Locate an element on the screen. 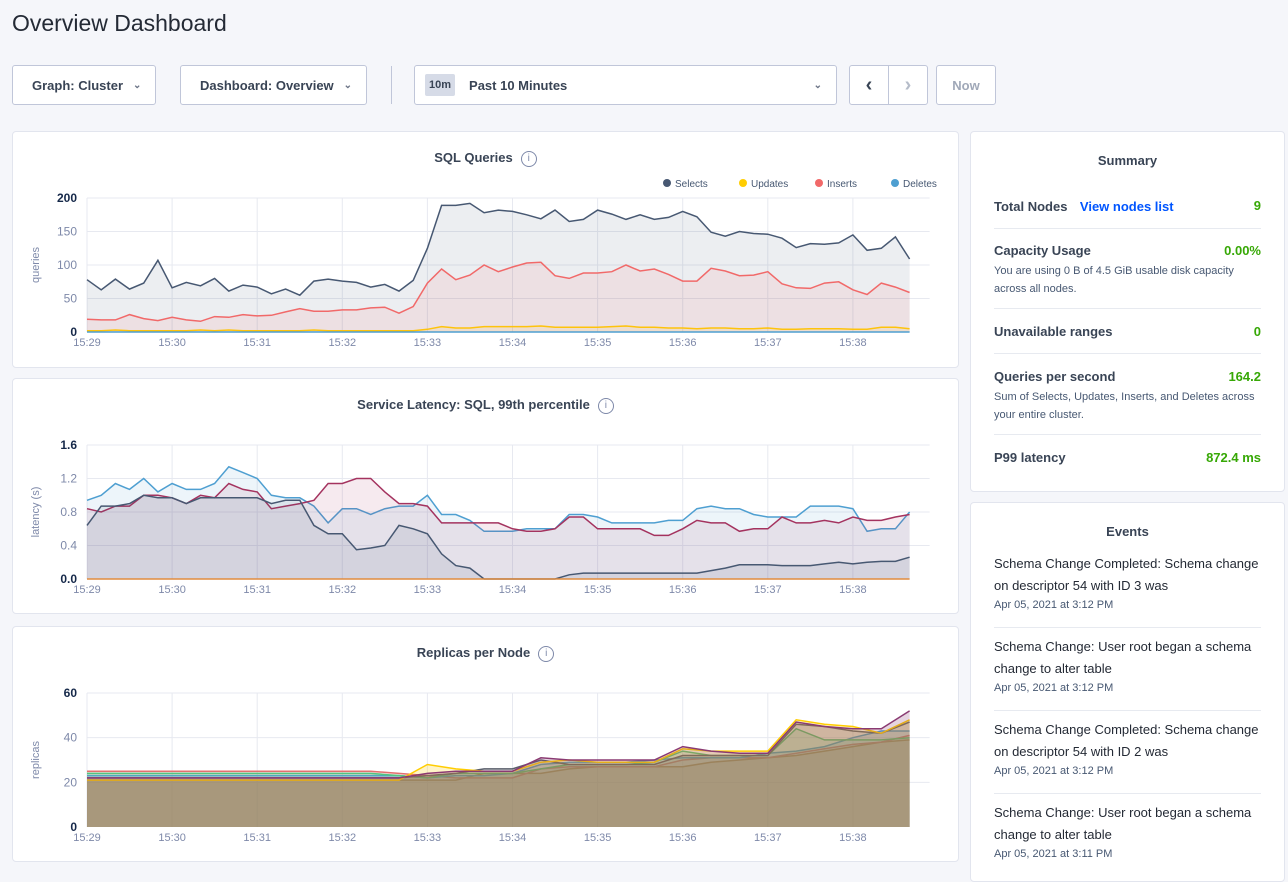  dashboard-select: Dashboard: Overview ⌄ is located at coordinates (273, 85).